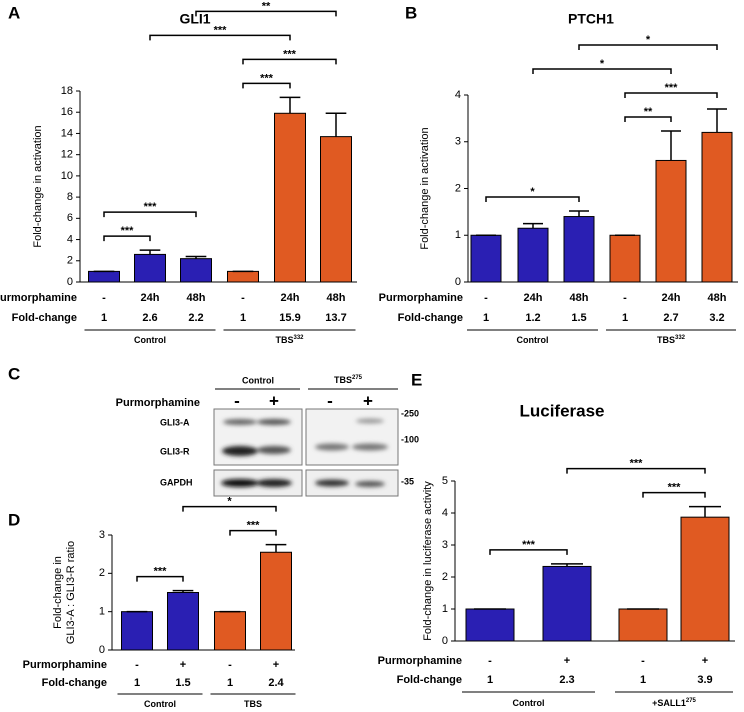 This screenshot has height=712, width=744. I want to click on band-label: GAPDH, so click(176, 482).